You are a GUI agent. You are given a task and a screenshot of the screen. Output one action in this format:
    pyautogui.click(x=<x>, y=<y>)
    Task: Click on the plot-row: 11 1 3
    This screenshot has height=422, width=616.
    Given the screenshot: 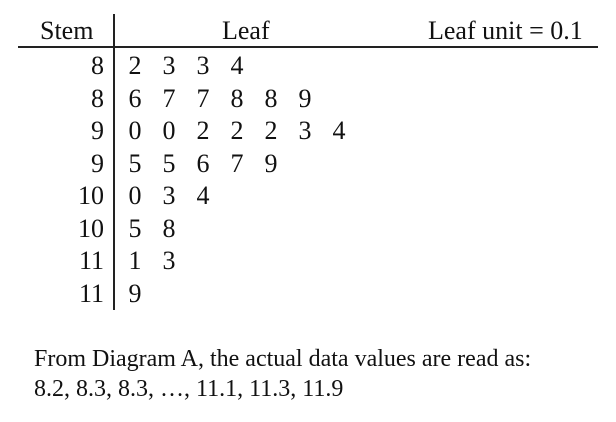 What is the action you would take?
    pyautogui.click(x=308, y=261)
    